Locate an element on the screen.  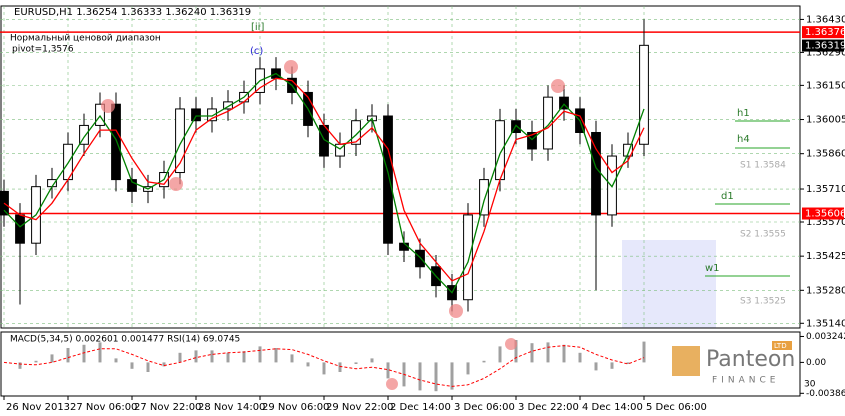
logo-badge-text: LTD is located at coordinates (780, 346).